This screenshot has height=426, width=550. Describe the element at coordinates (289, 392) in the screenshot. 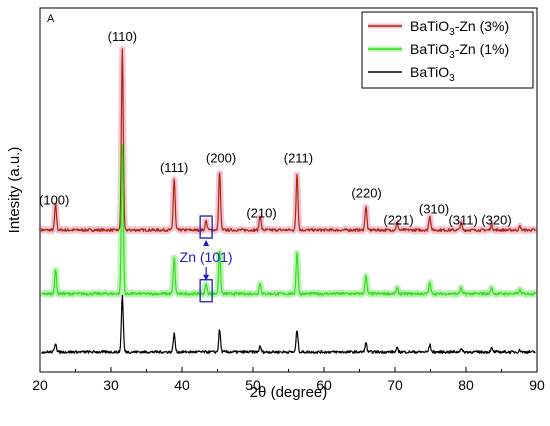

I see `x-axis-title: 2θ (degree)` at that location.